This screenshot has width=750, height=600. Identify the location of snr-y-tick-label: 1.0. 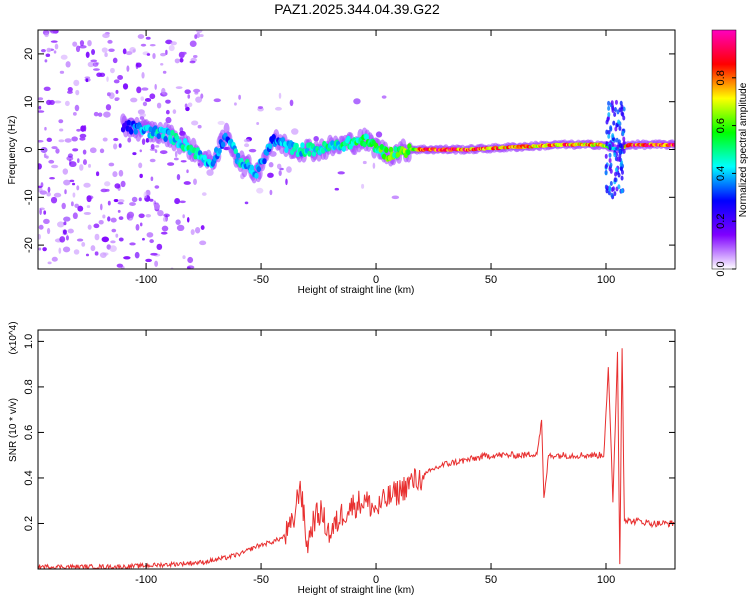
(29, 341).